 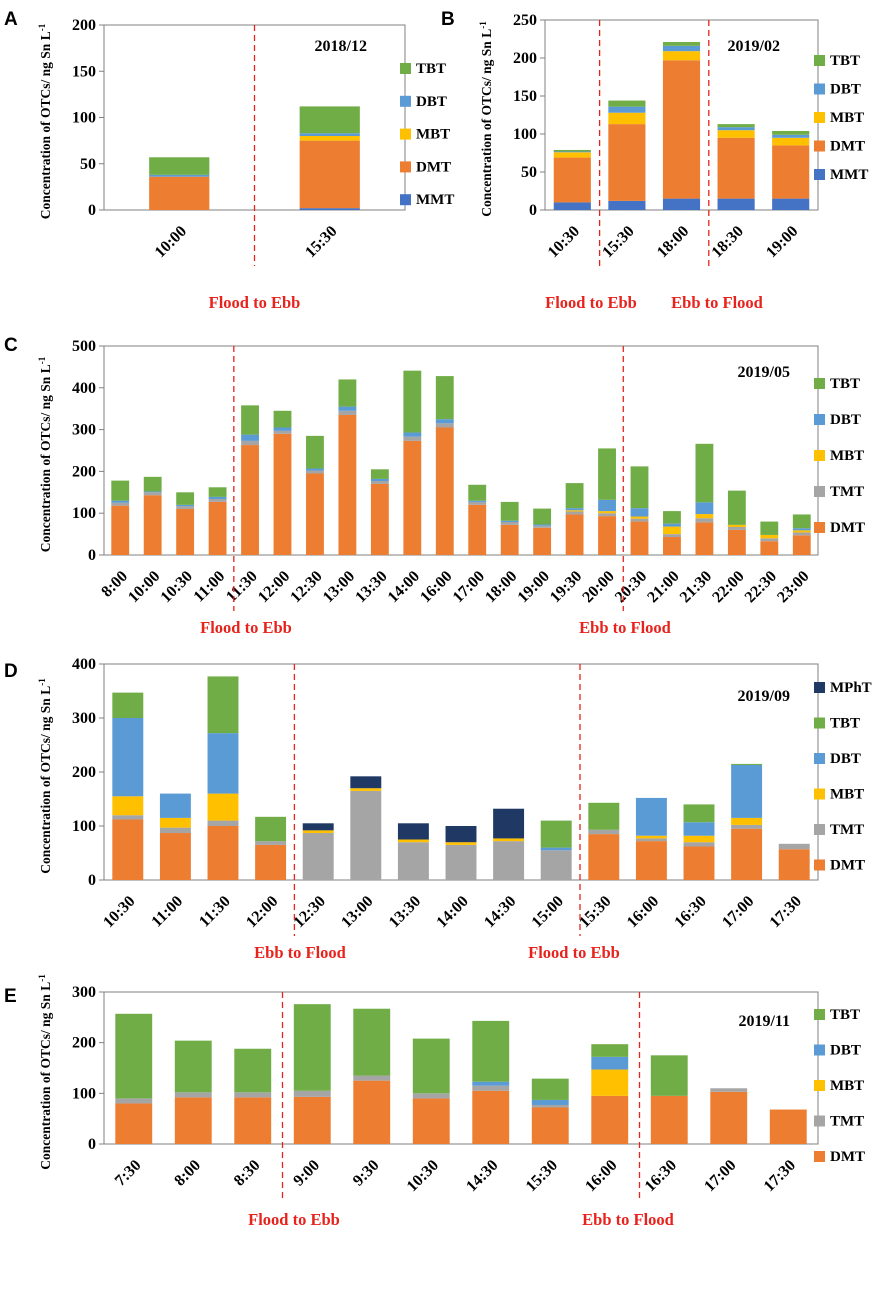 I want to click on x-tick-label: 20:30, so click(x=631, y=587).